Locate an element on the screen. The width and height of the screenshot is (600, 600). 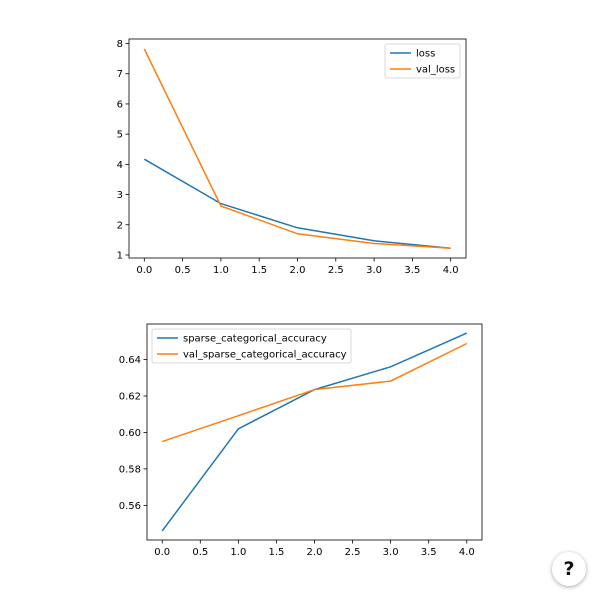
y-tick-label: 0.58 is located at coordinates (130, 469).